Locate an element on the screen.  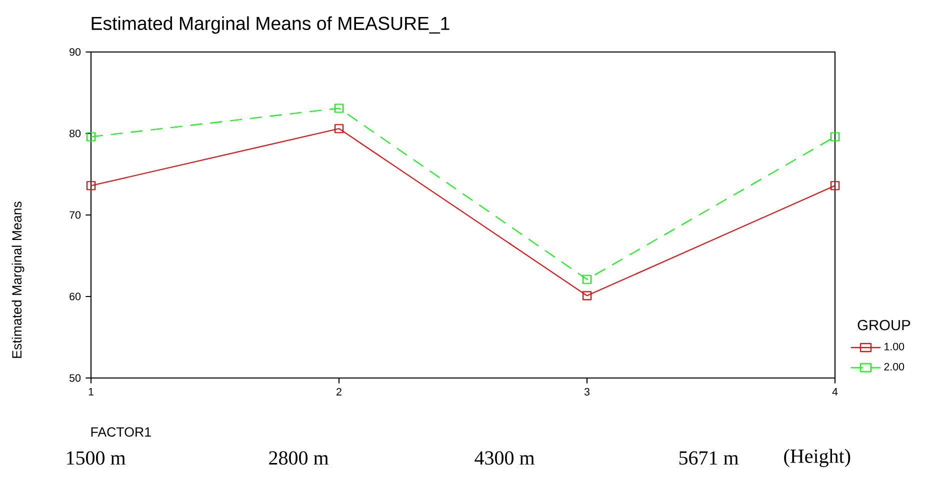
text: 2800 m is located at coordinates (299, 458).